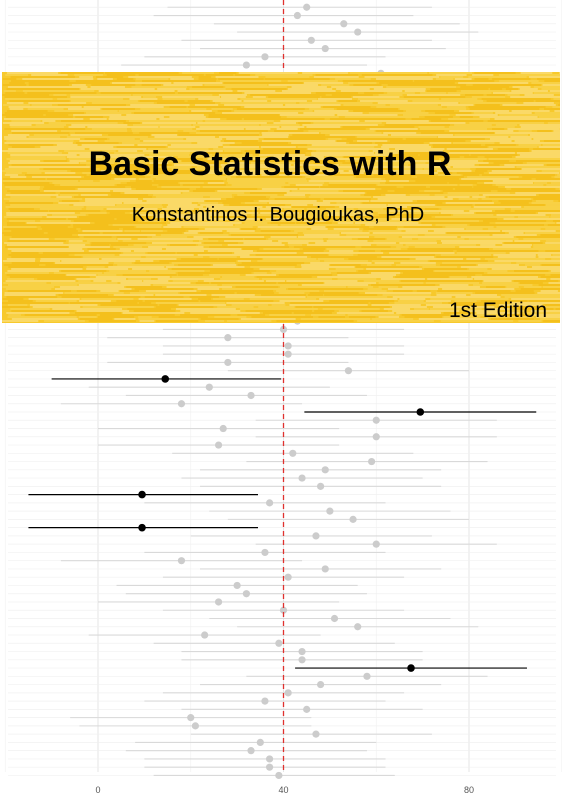 This screenshot has width=562, height=796. Describe the element at coordinates (278, 215) in the screenshot. I see `author-name: Konstantinos I. Bougioukas, PhD` at that location.